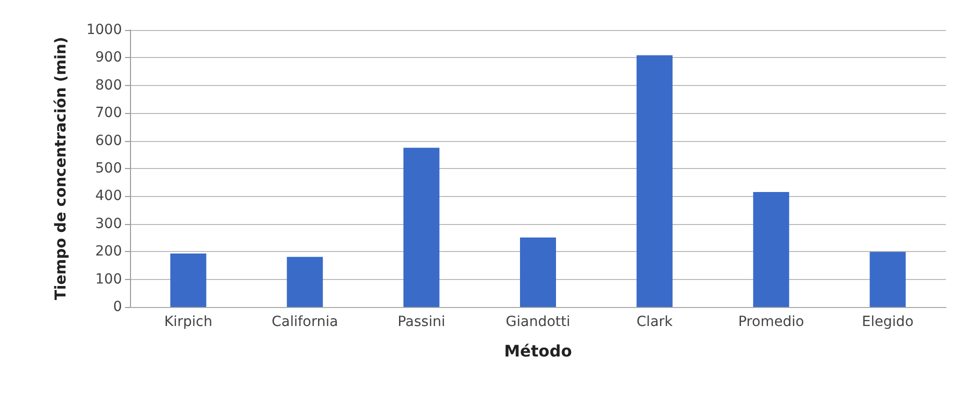  I want to click on y-axis-title: Tiempo de concentración (min), so click(61, 168).